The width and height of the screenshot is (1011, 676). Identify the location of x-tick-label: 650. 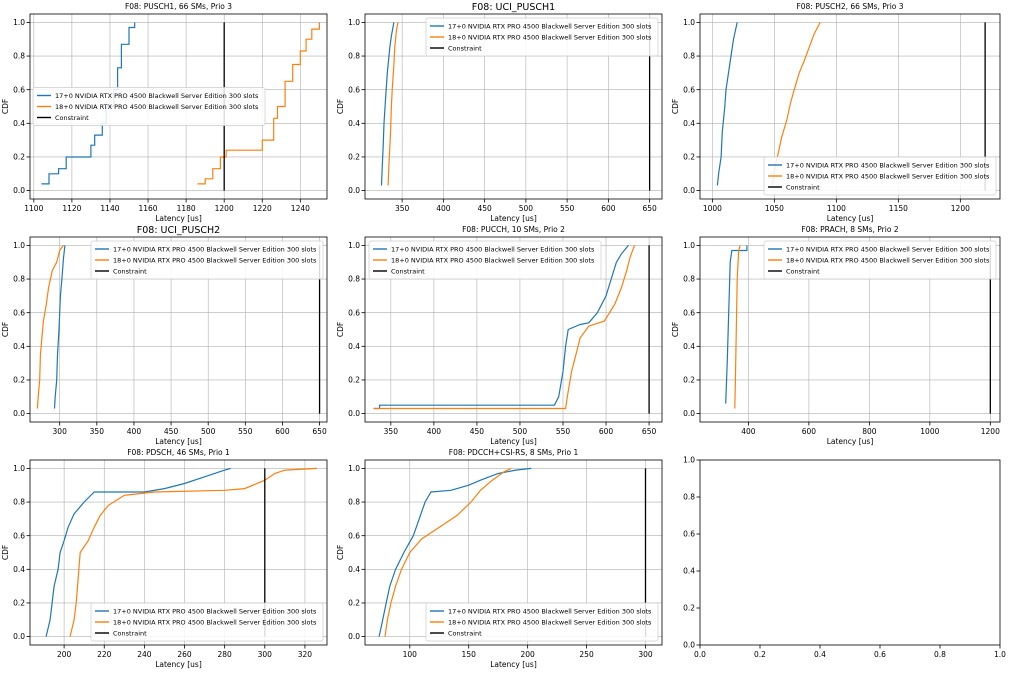
(319, 431).